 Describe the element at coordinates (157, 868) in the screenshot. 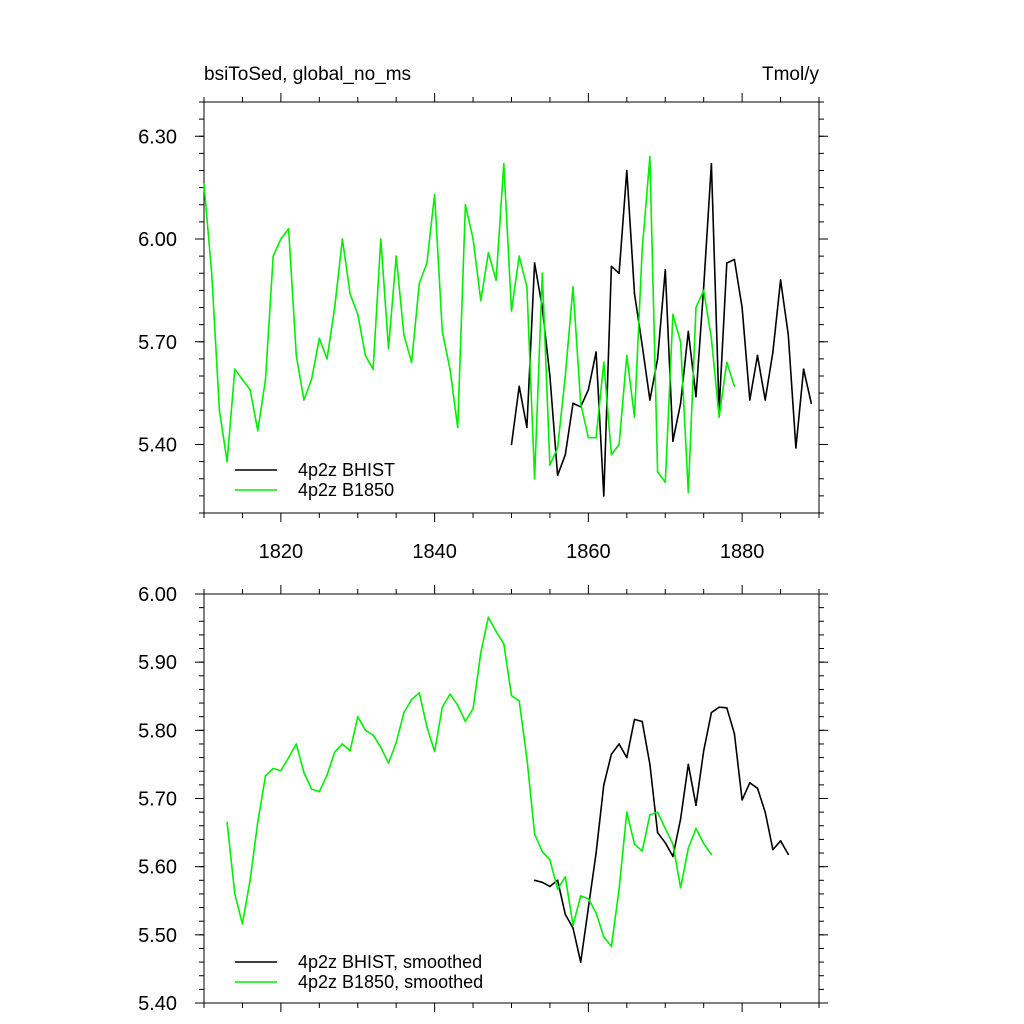

I see `bottom-y-tick-label: 5.60` at that location.